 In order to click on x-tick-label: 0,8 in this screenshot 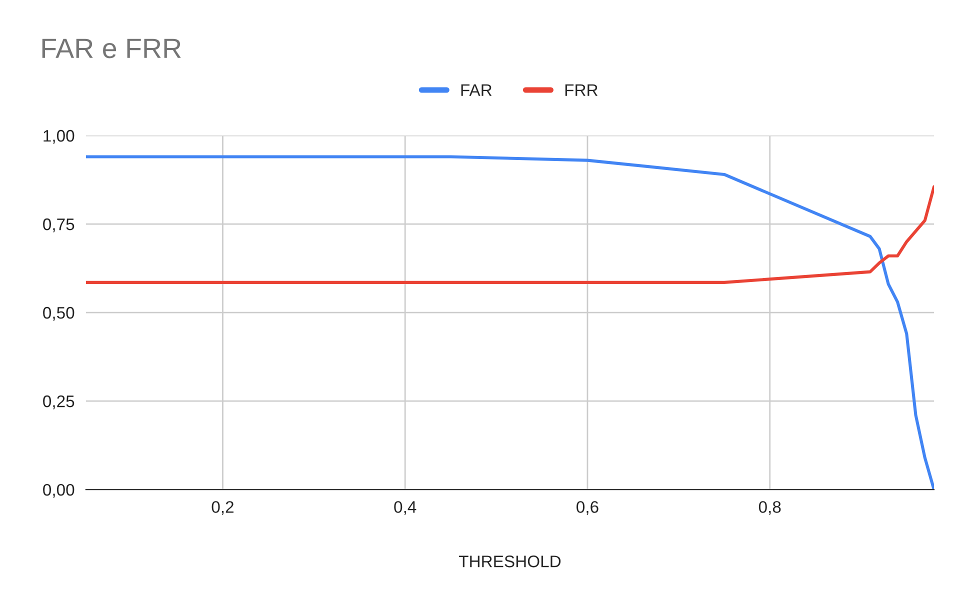, I will do `click(769, 508)`.